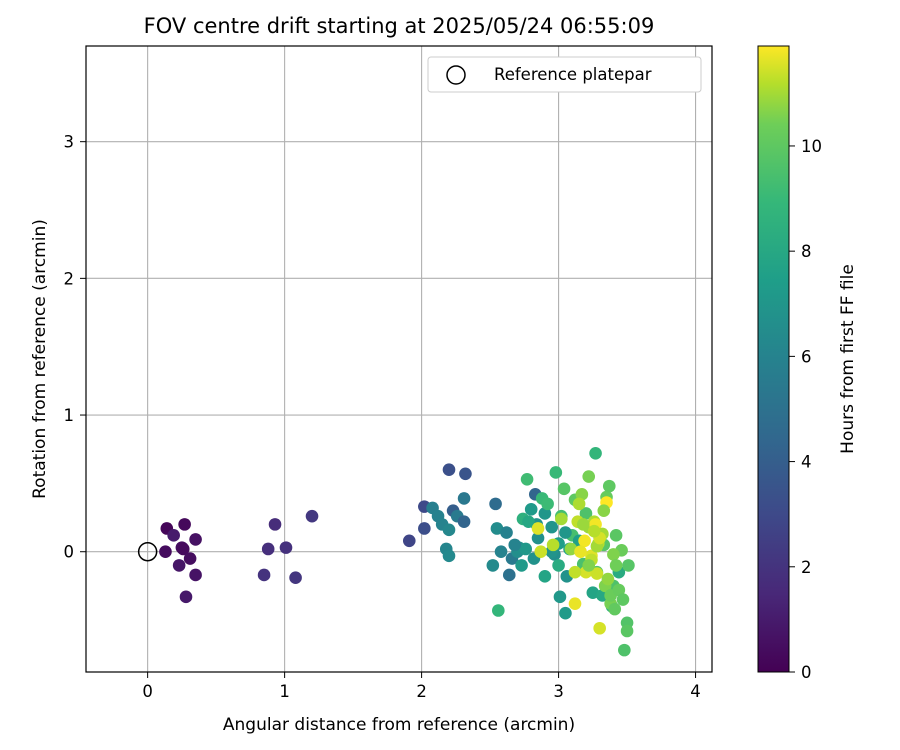  What do you see at coordinates (40, 359) in the screenshot?
I see `y-axis-label: Rotation from reference (arcmin)` at bounding box center [40, 359].